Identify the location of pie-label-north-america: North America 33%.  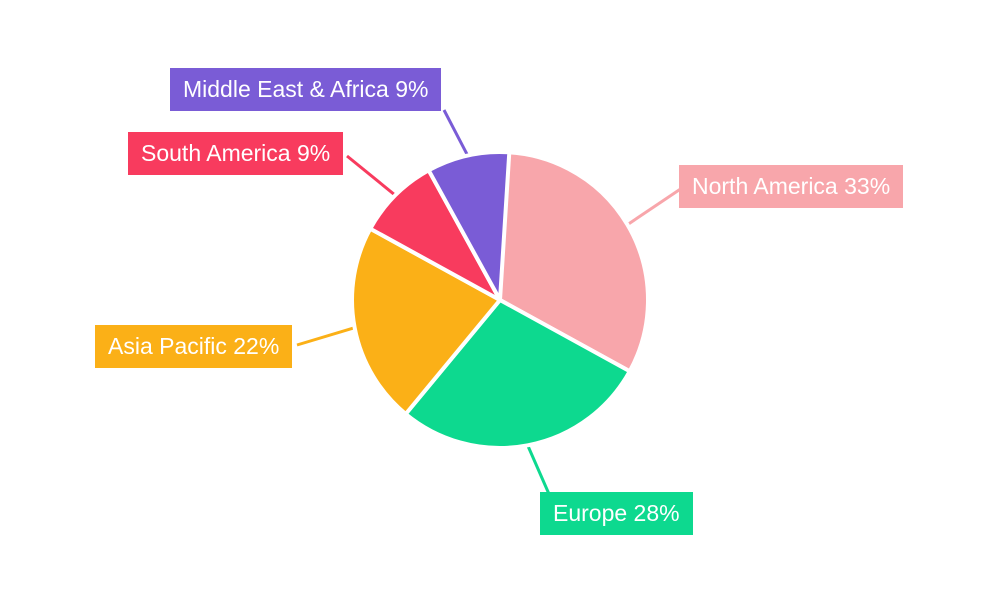
(791, 186).